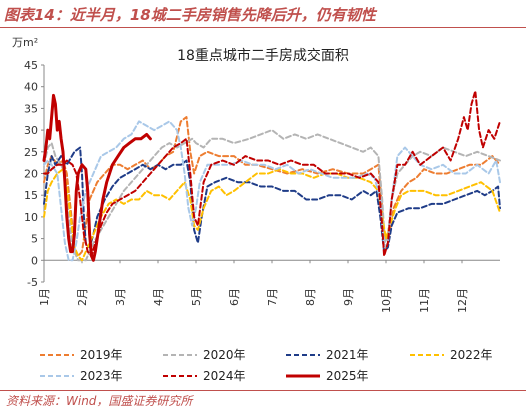  Describe the element at coordinates (32, 282) in the screenshot. I see `y-tick-label: -5` at that location.